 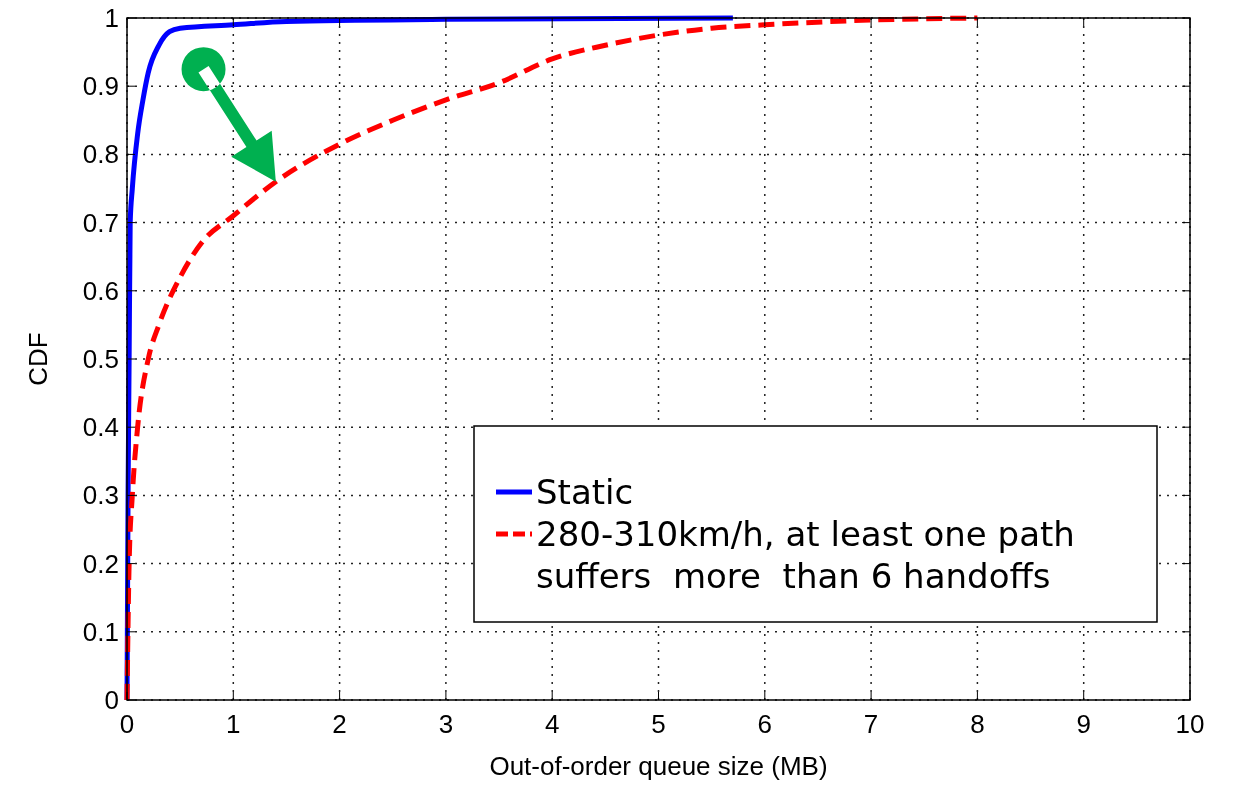 What do you see at coordinates (100, 290) in the screenshot?
I see `y-tick-label: 0.6` at bounding box center [100, 290].